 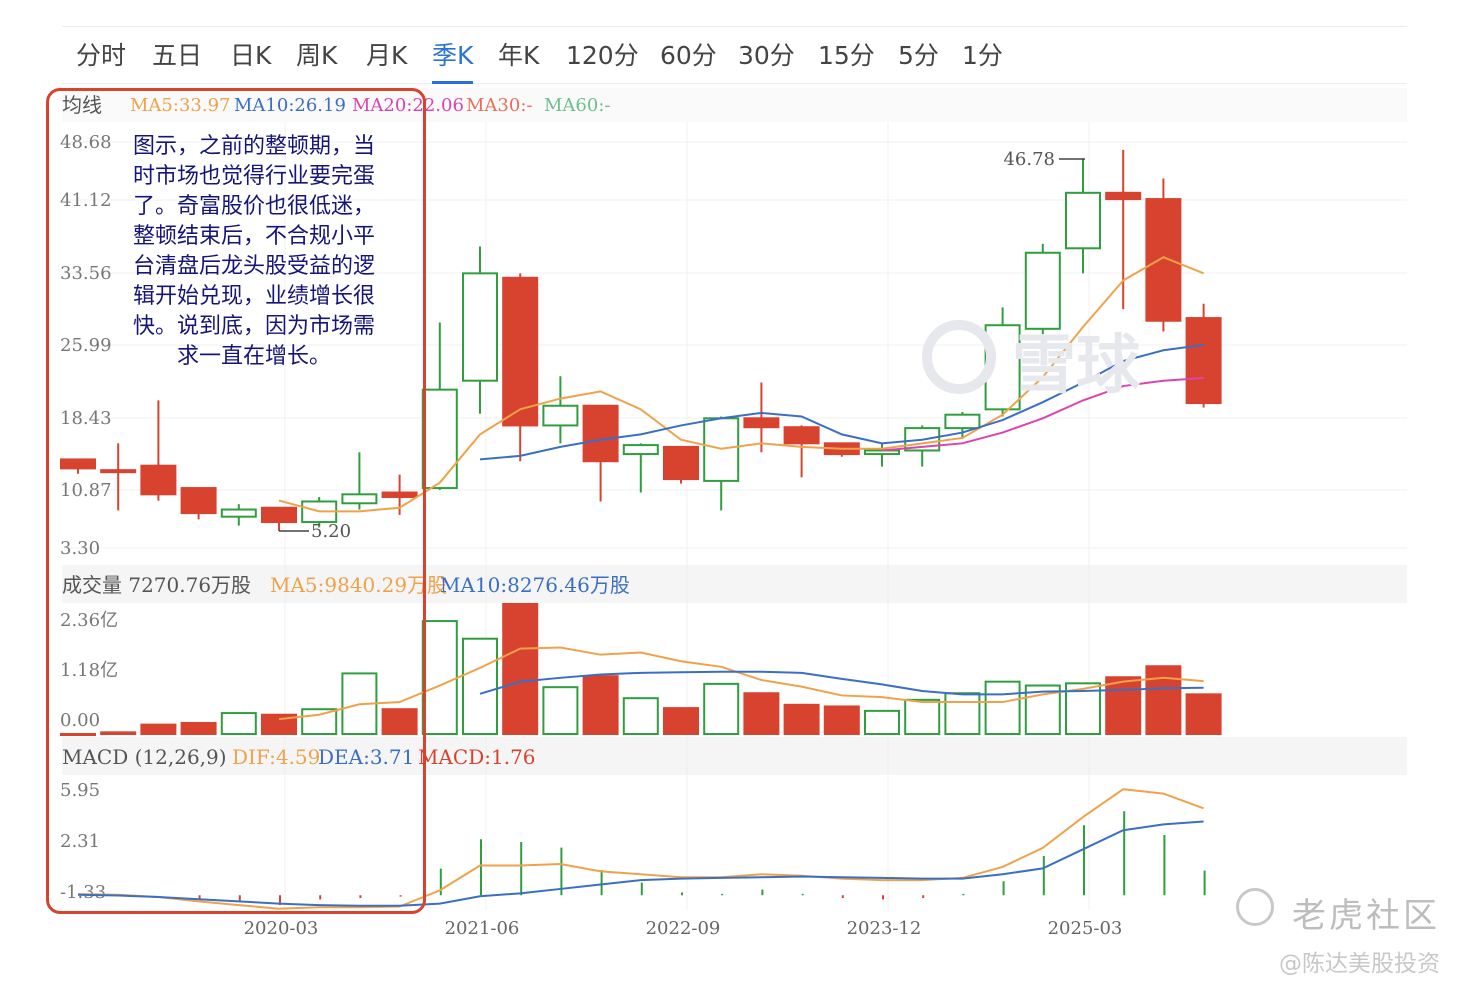 I want to click on xtick-label-3: 2023-12, so click(x=884, y=928).